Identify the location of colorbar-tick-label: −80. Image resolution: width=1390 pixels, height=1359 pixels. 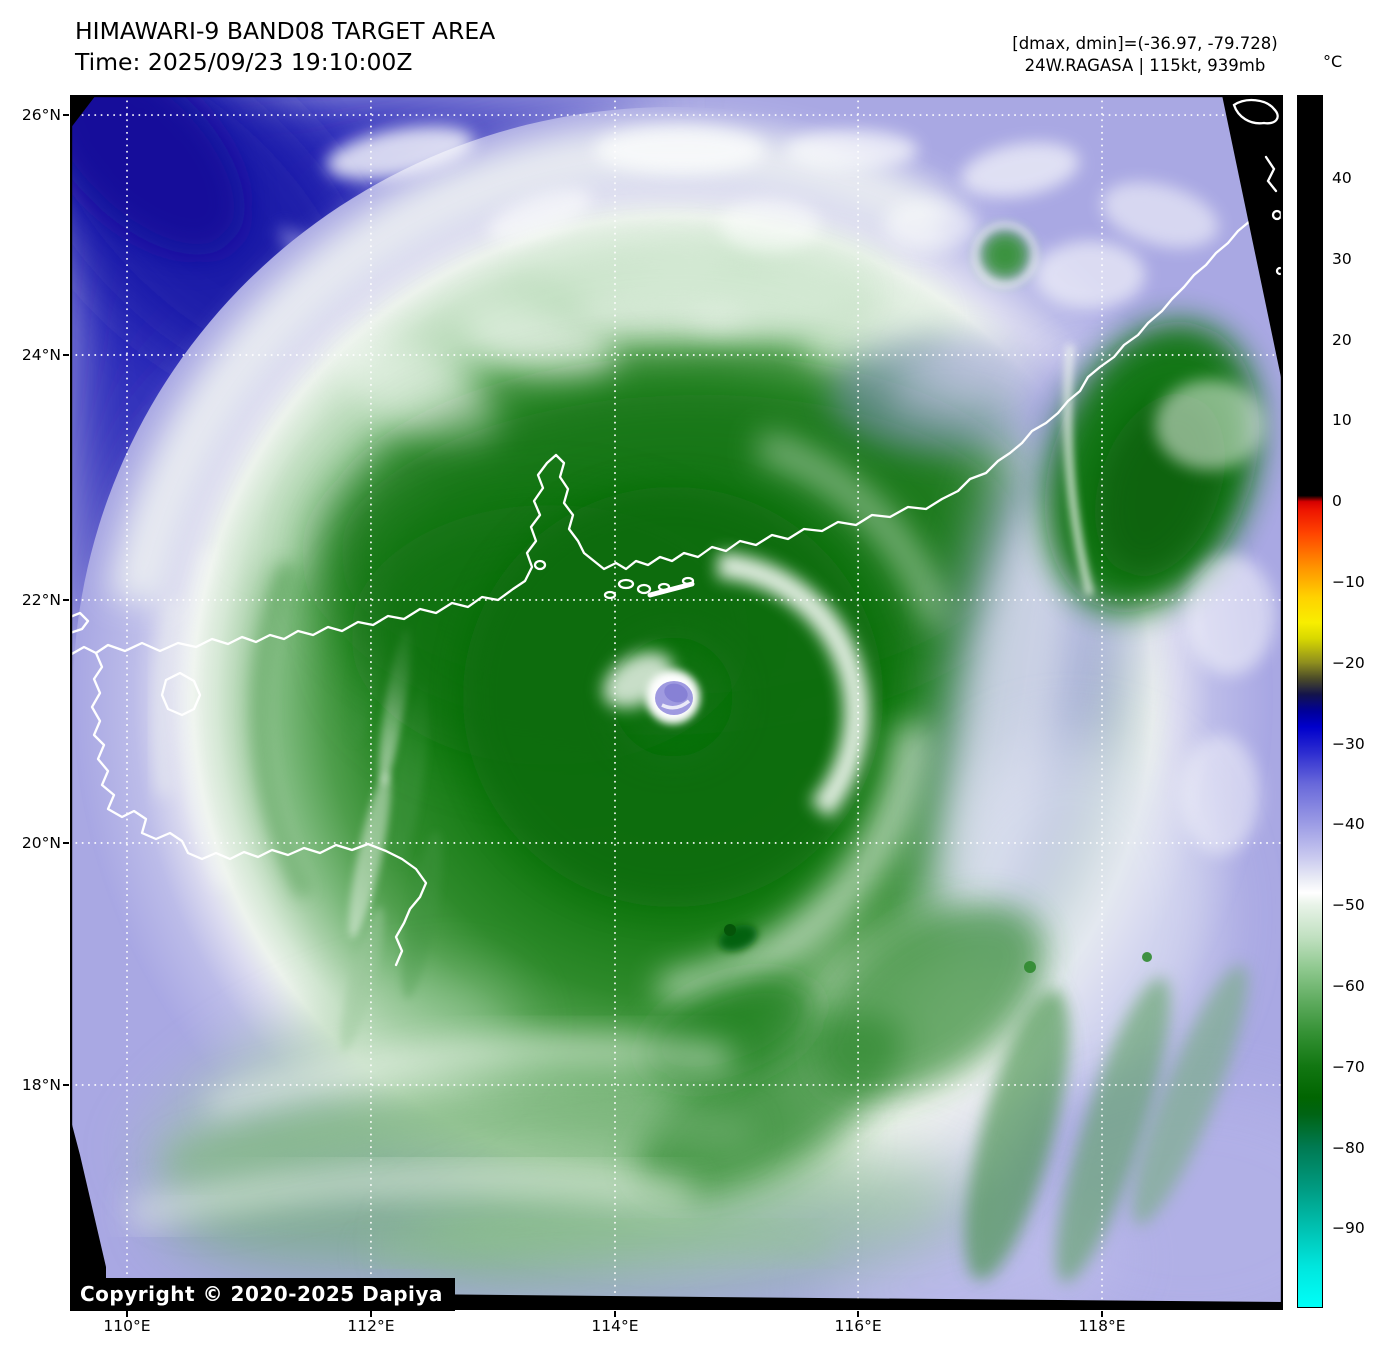
(1348, 1147).